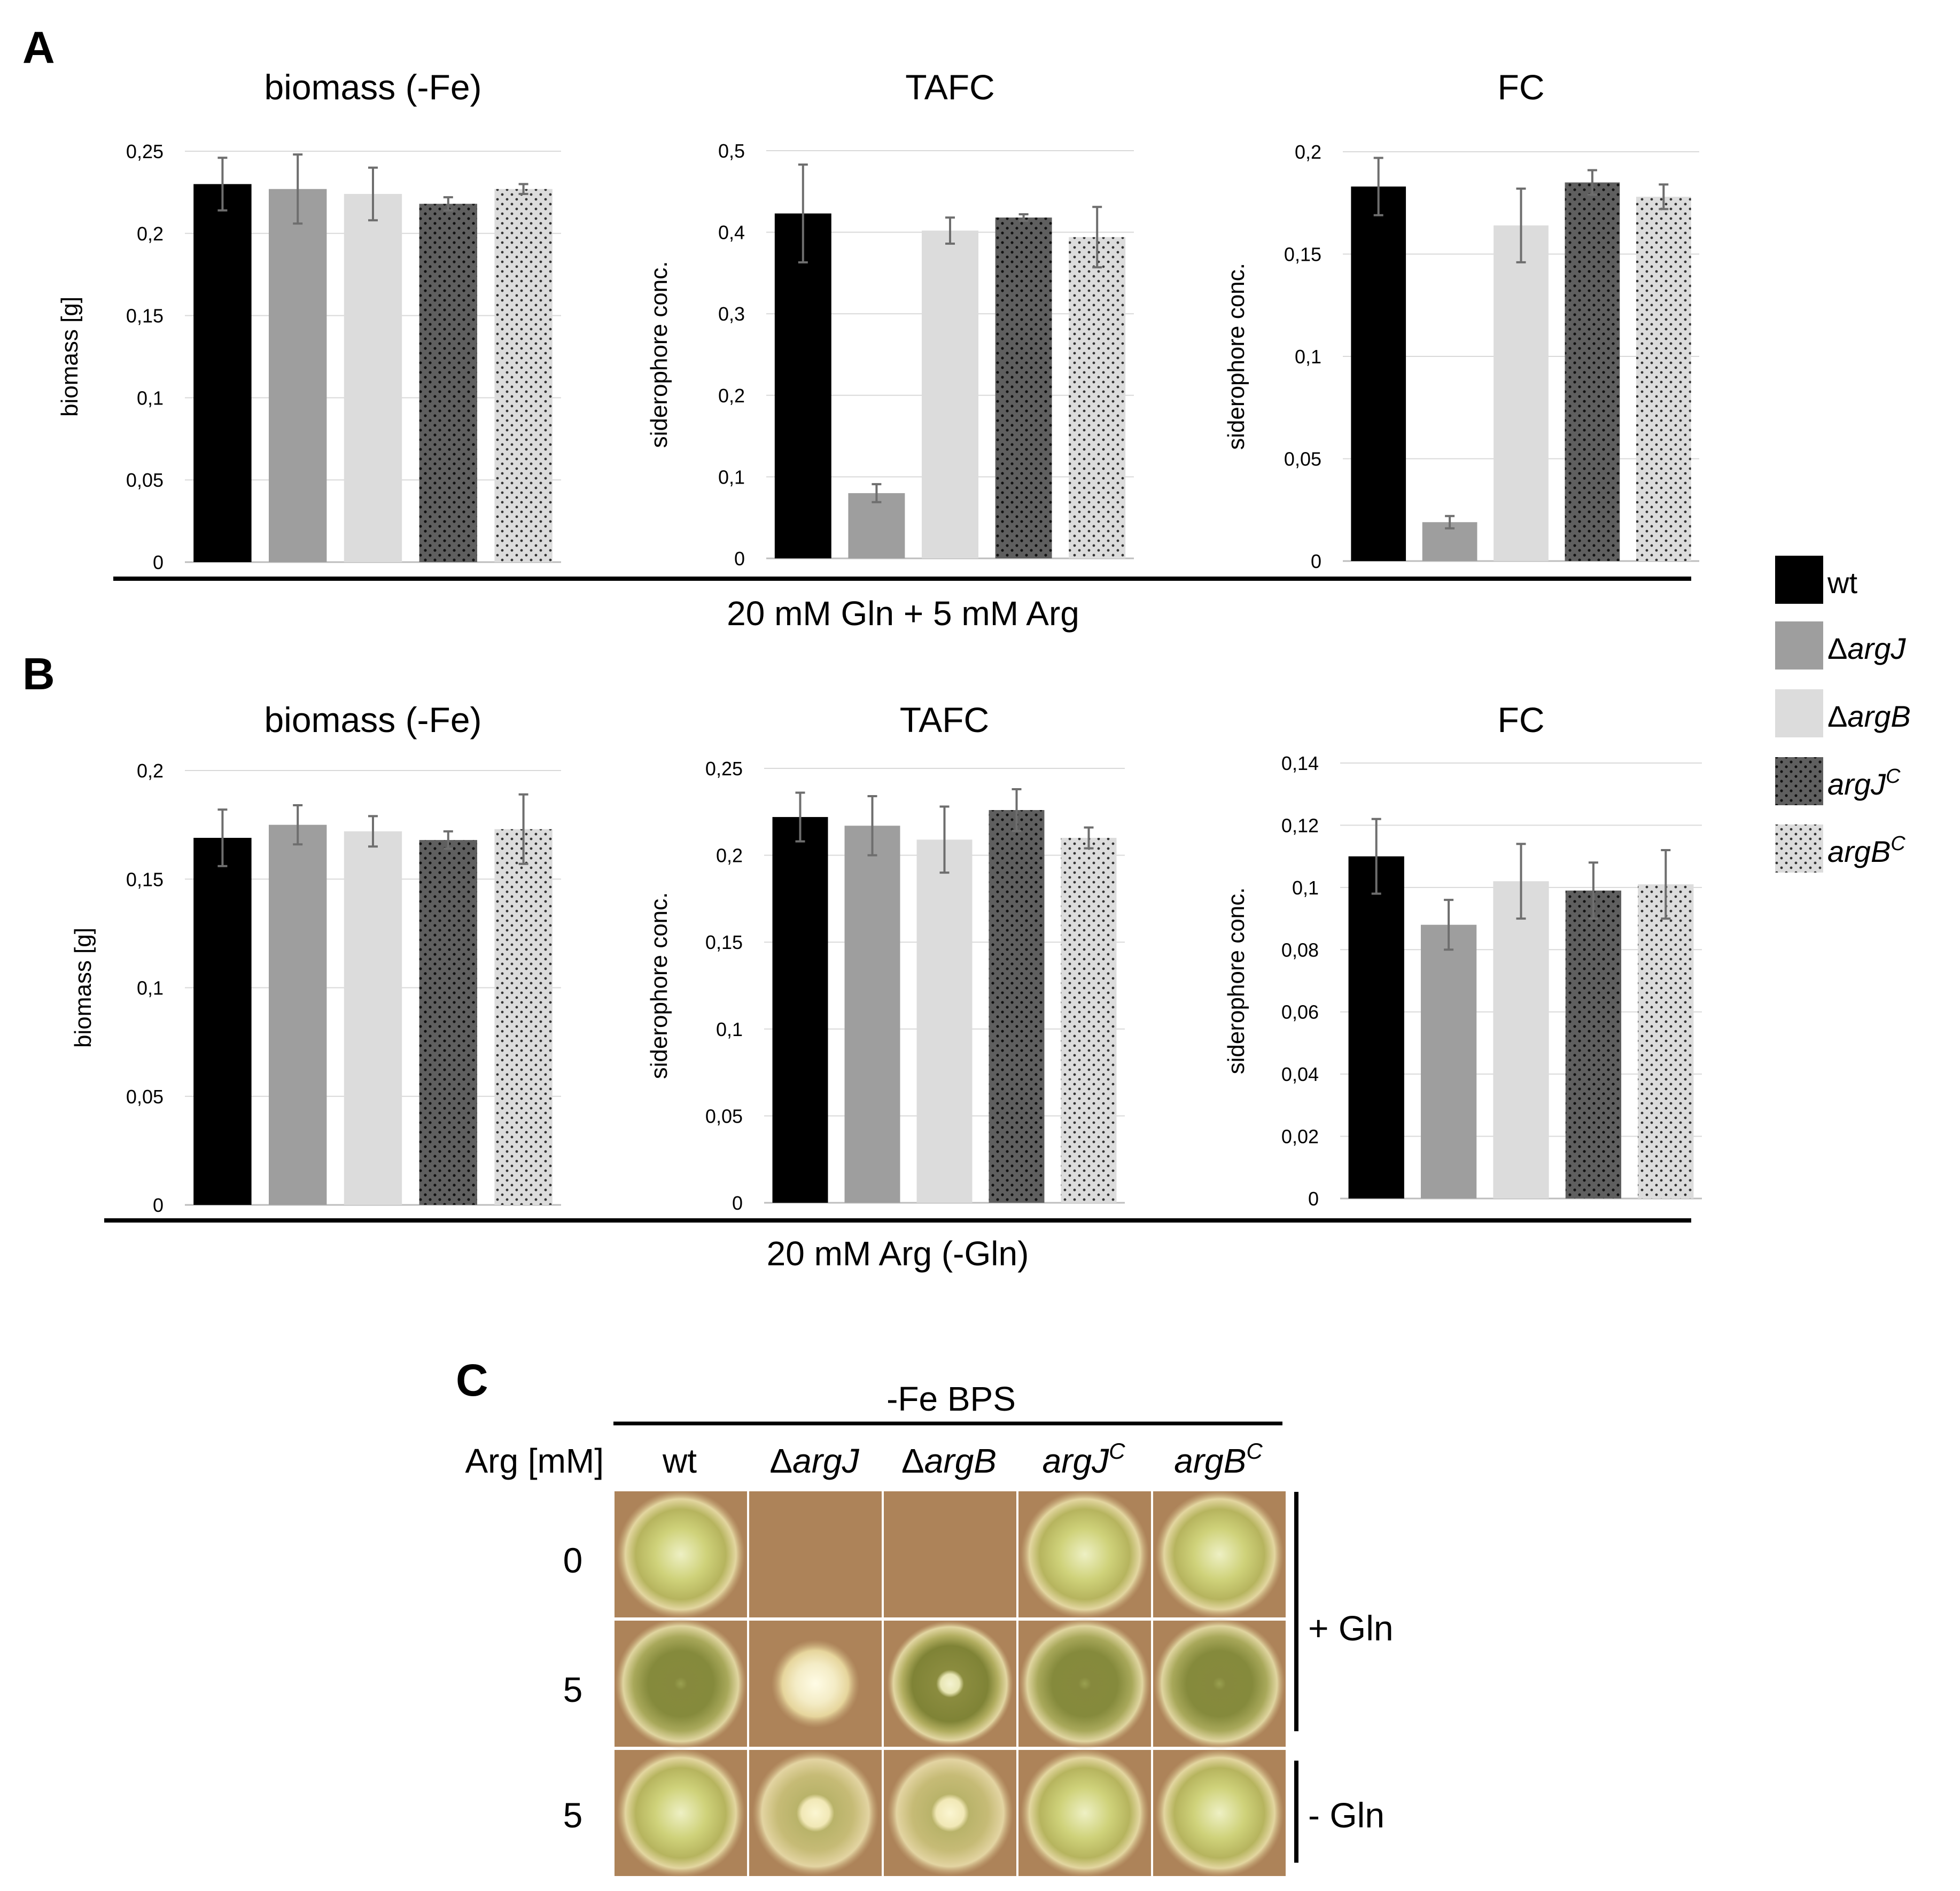 The height and width of the screenshot is (1891, 1960). Describe the element at coordinates (1346, 1815) in the screenshot. I see `gln-minus-label: - Gln` at that location.